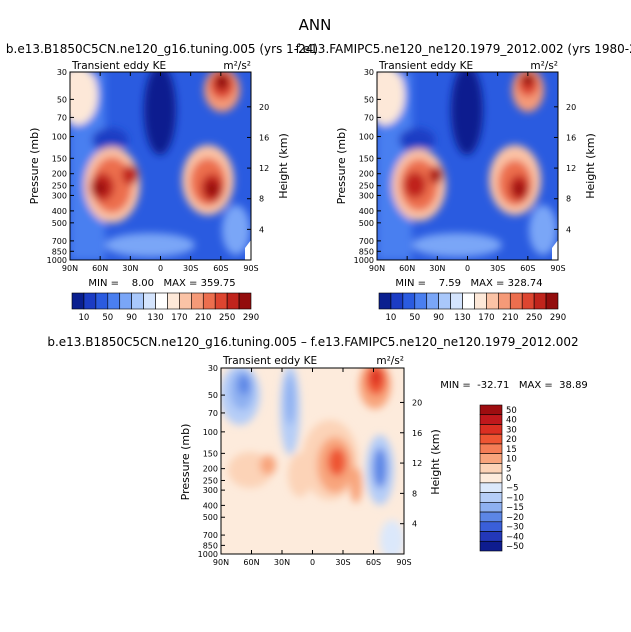 The width and height of the screenshot is (631, 632). I want to click on x-tick-label: 90S, so click(557, 268).